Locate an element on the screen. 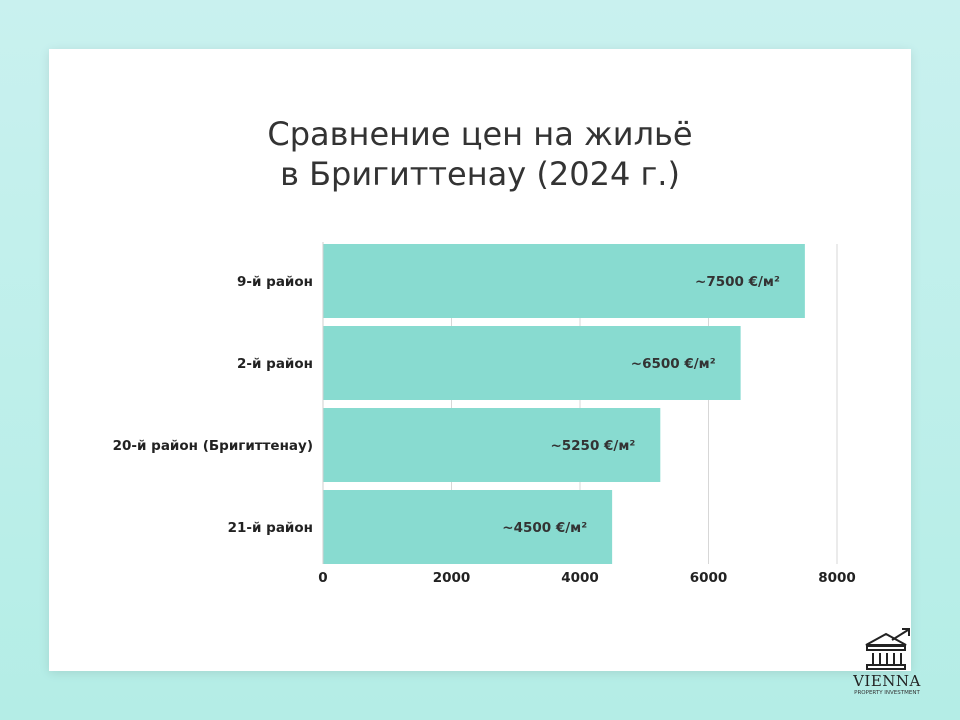  data-label-4: ~4500 €/м² is located at coordinates (544, 528).